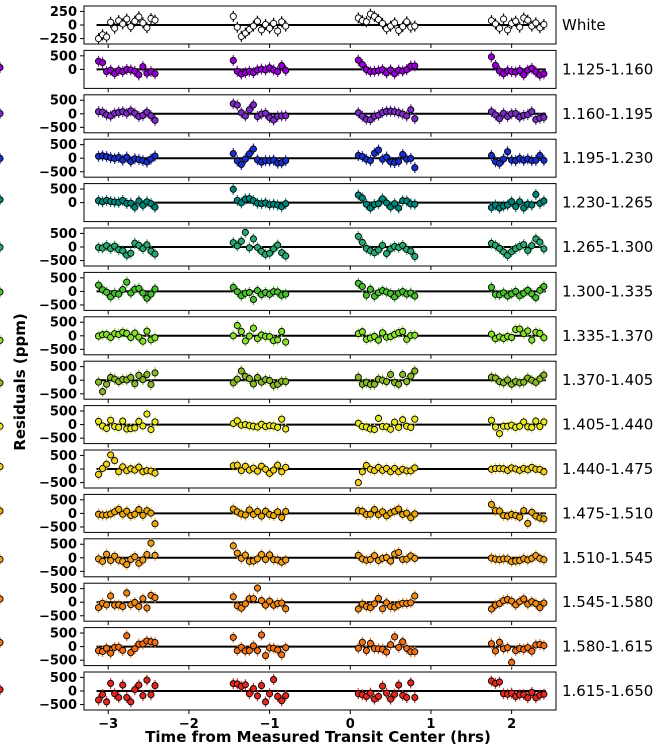 This screenshot has height=749, width=668. I want to click on band-label: 1.510-1.545, so click(607, 558).